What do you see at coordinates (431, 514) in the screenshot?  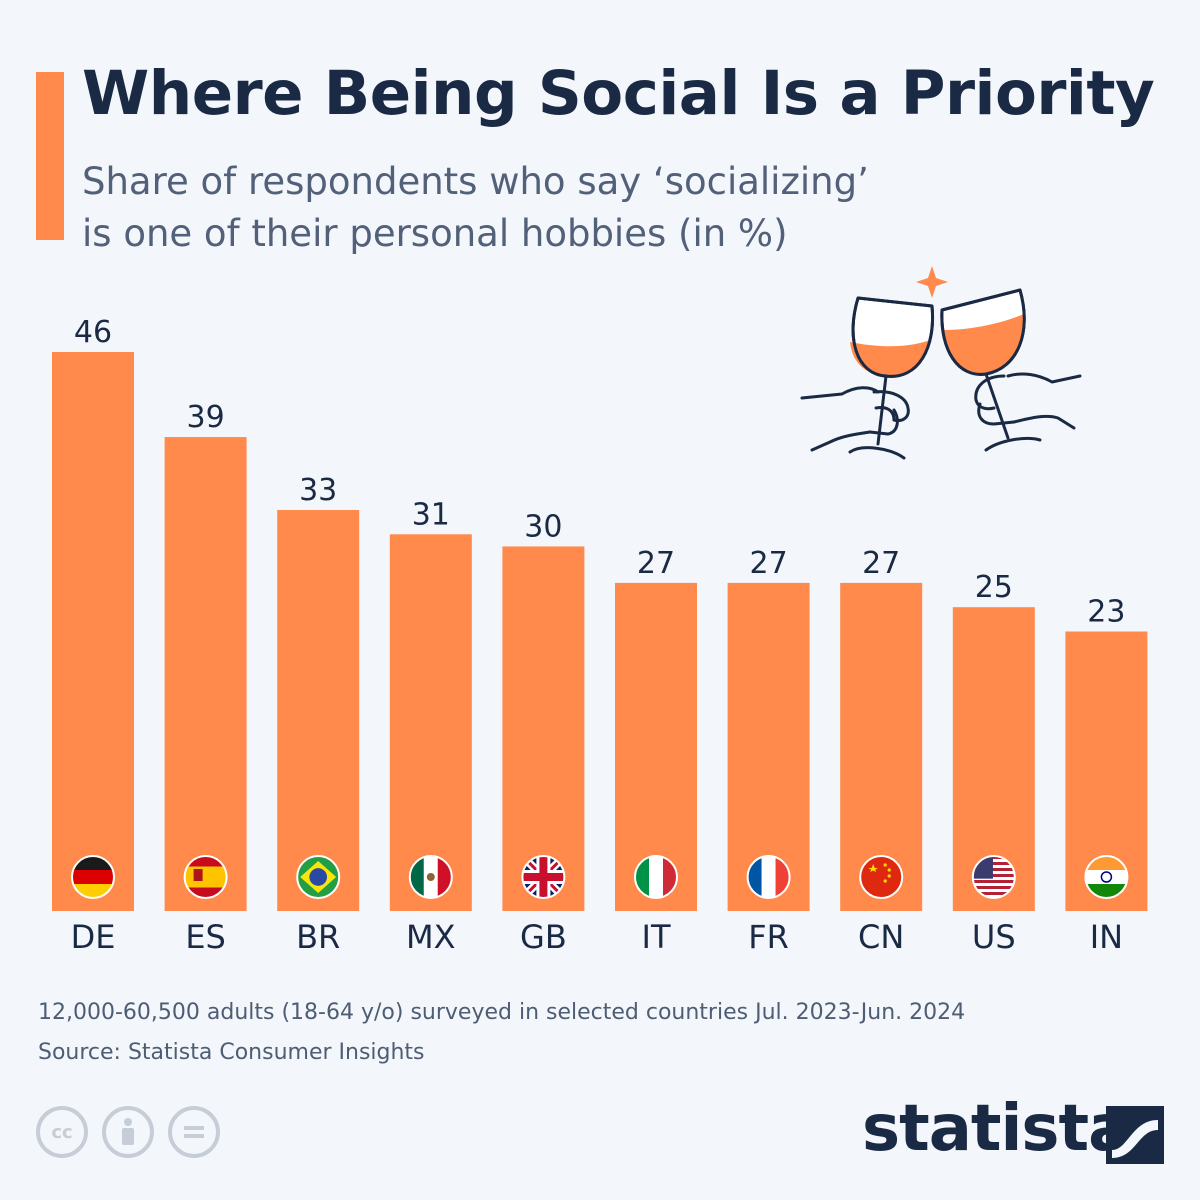 I see `value-label: 31` at bounding box center [431, 514].